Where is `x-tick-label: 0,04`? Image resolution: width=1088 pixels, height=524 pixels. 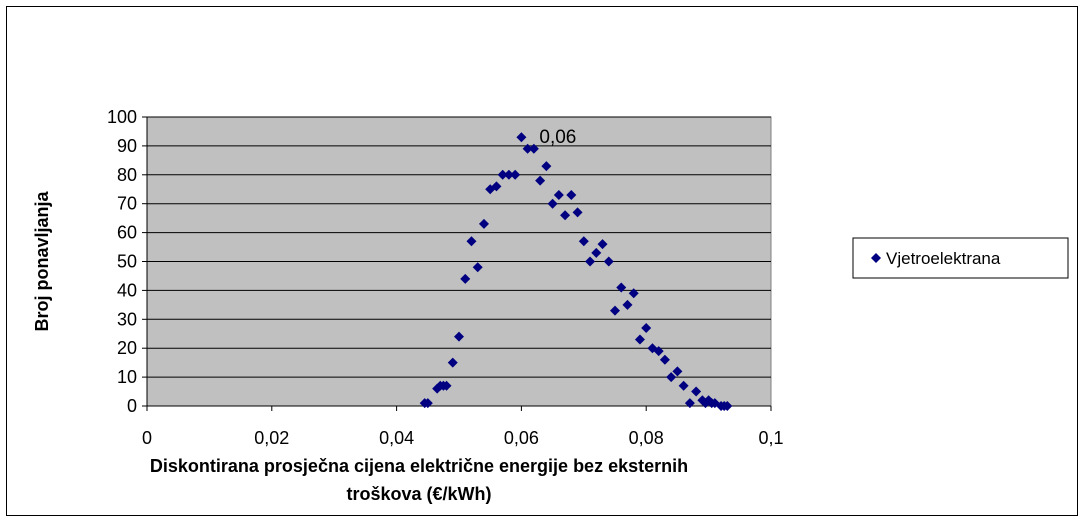 x-tick-label: 0,04 is located at coordinates (396, 438).